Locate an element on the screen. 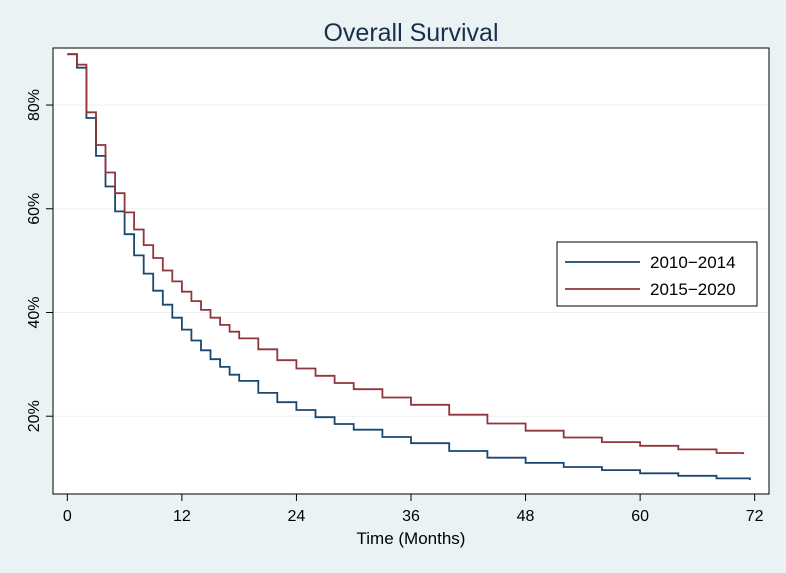  x-tick-label-48: 48 is located at coordinates (526, 516).